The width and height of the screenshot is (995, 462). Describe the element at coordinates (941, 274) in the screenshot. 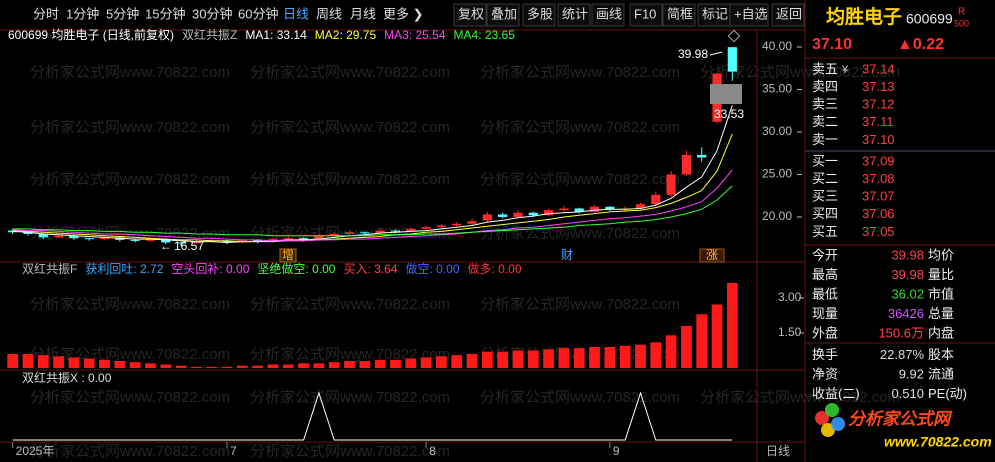

I see `stat-label: 量比` at that location.